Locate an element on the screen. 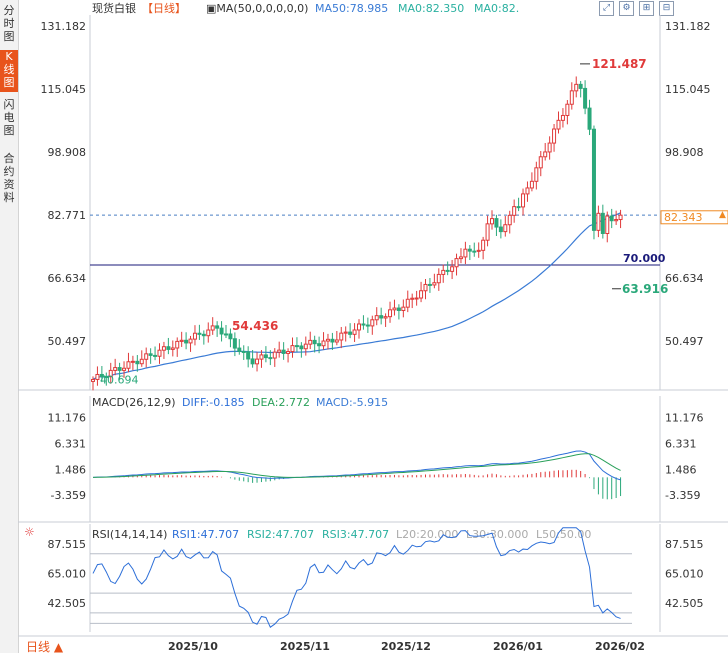 The image size is (728, 655). max-price-label: 121.487 is located at coordinates (619, 64).